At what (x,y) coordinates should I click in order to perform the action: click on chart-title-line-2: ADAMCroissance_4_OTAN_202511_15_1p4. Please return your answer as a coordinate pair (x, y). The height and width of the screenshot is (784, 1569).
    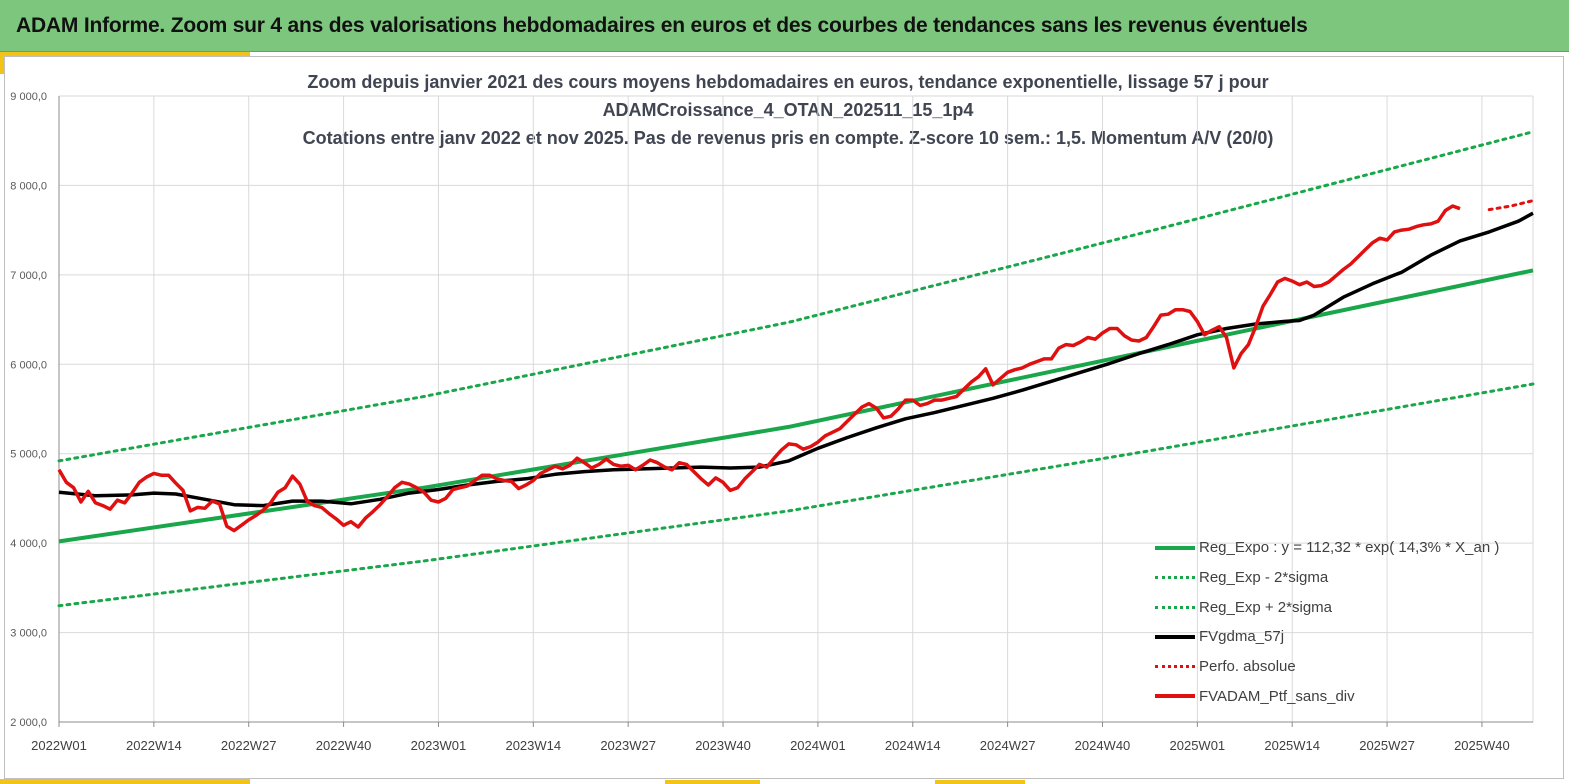
    Looking at the image, I should click on (788, 110).